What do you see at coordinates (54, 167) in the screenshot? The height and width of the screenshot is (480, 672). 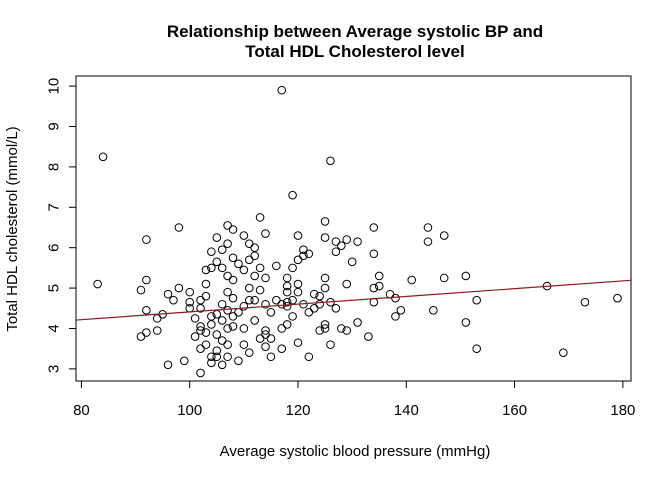 I see `y-tick-label: 8` at bounding box center [54, 167].